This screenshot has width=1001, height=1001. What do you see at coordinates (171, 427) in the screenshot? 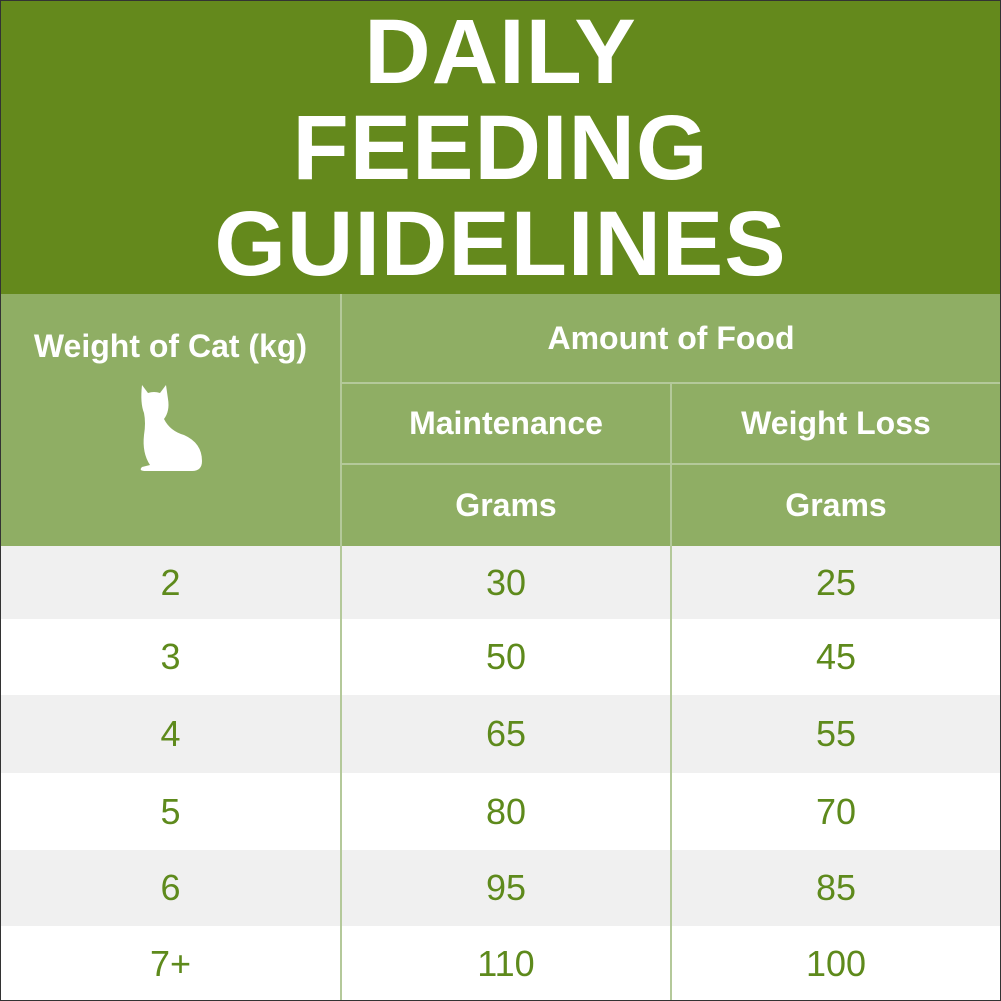
I see `cat-icon` at bounding box center [171, 427].